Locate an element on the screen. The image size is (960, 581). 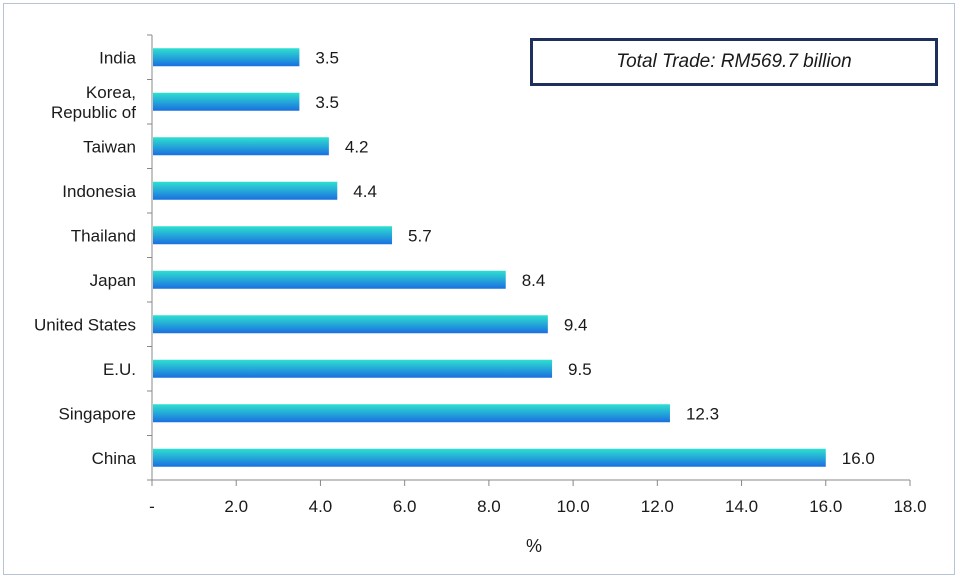
category-label: Korea, Republic of is located at coordinates (93, 102).